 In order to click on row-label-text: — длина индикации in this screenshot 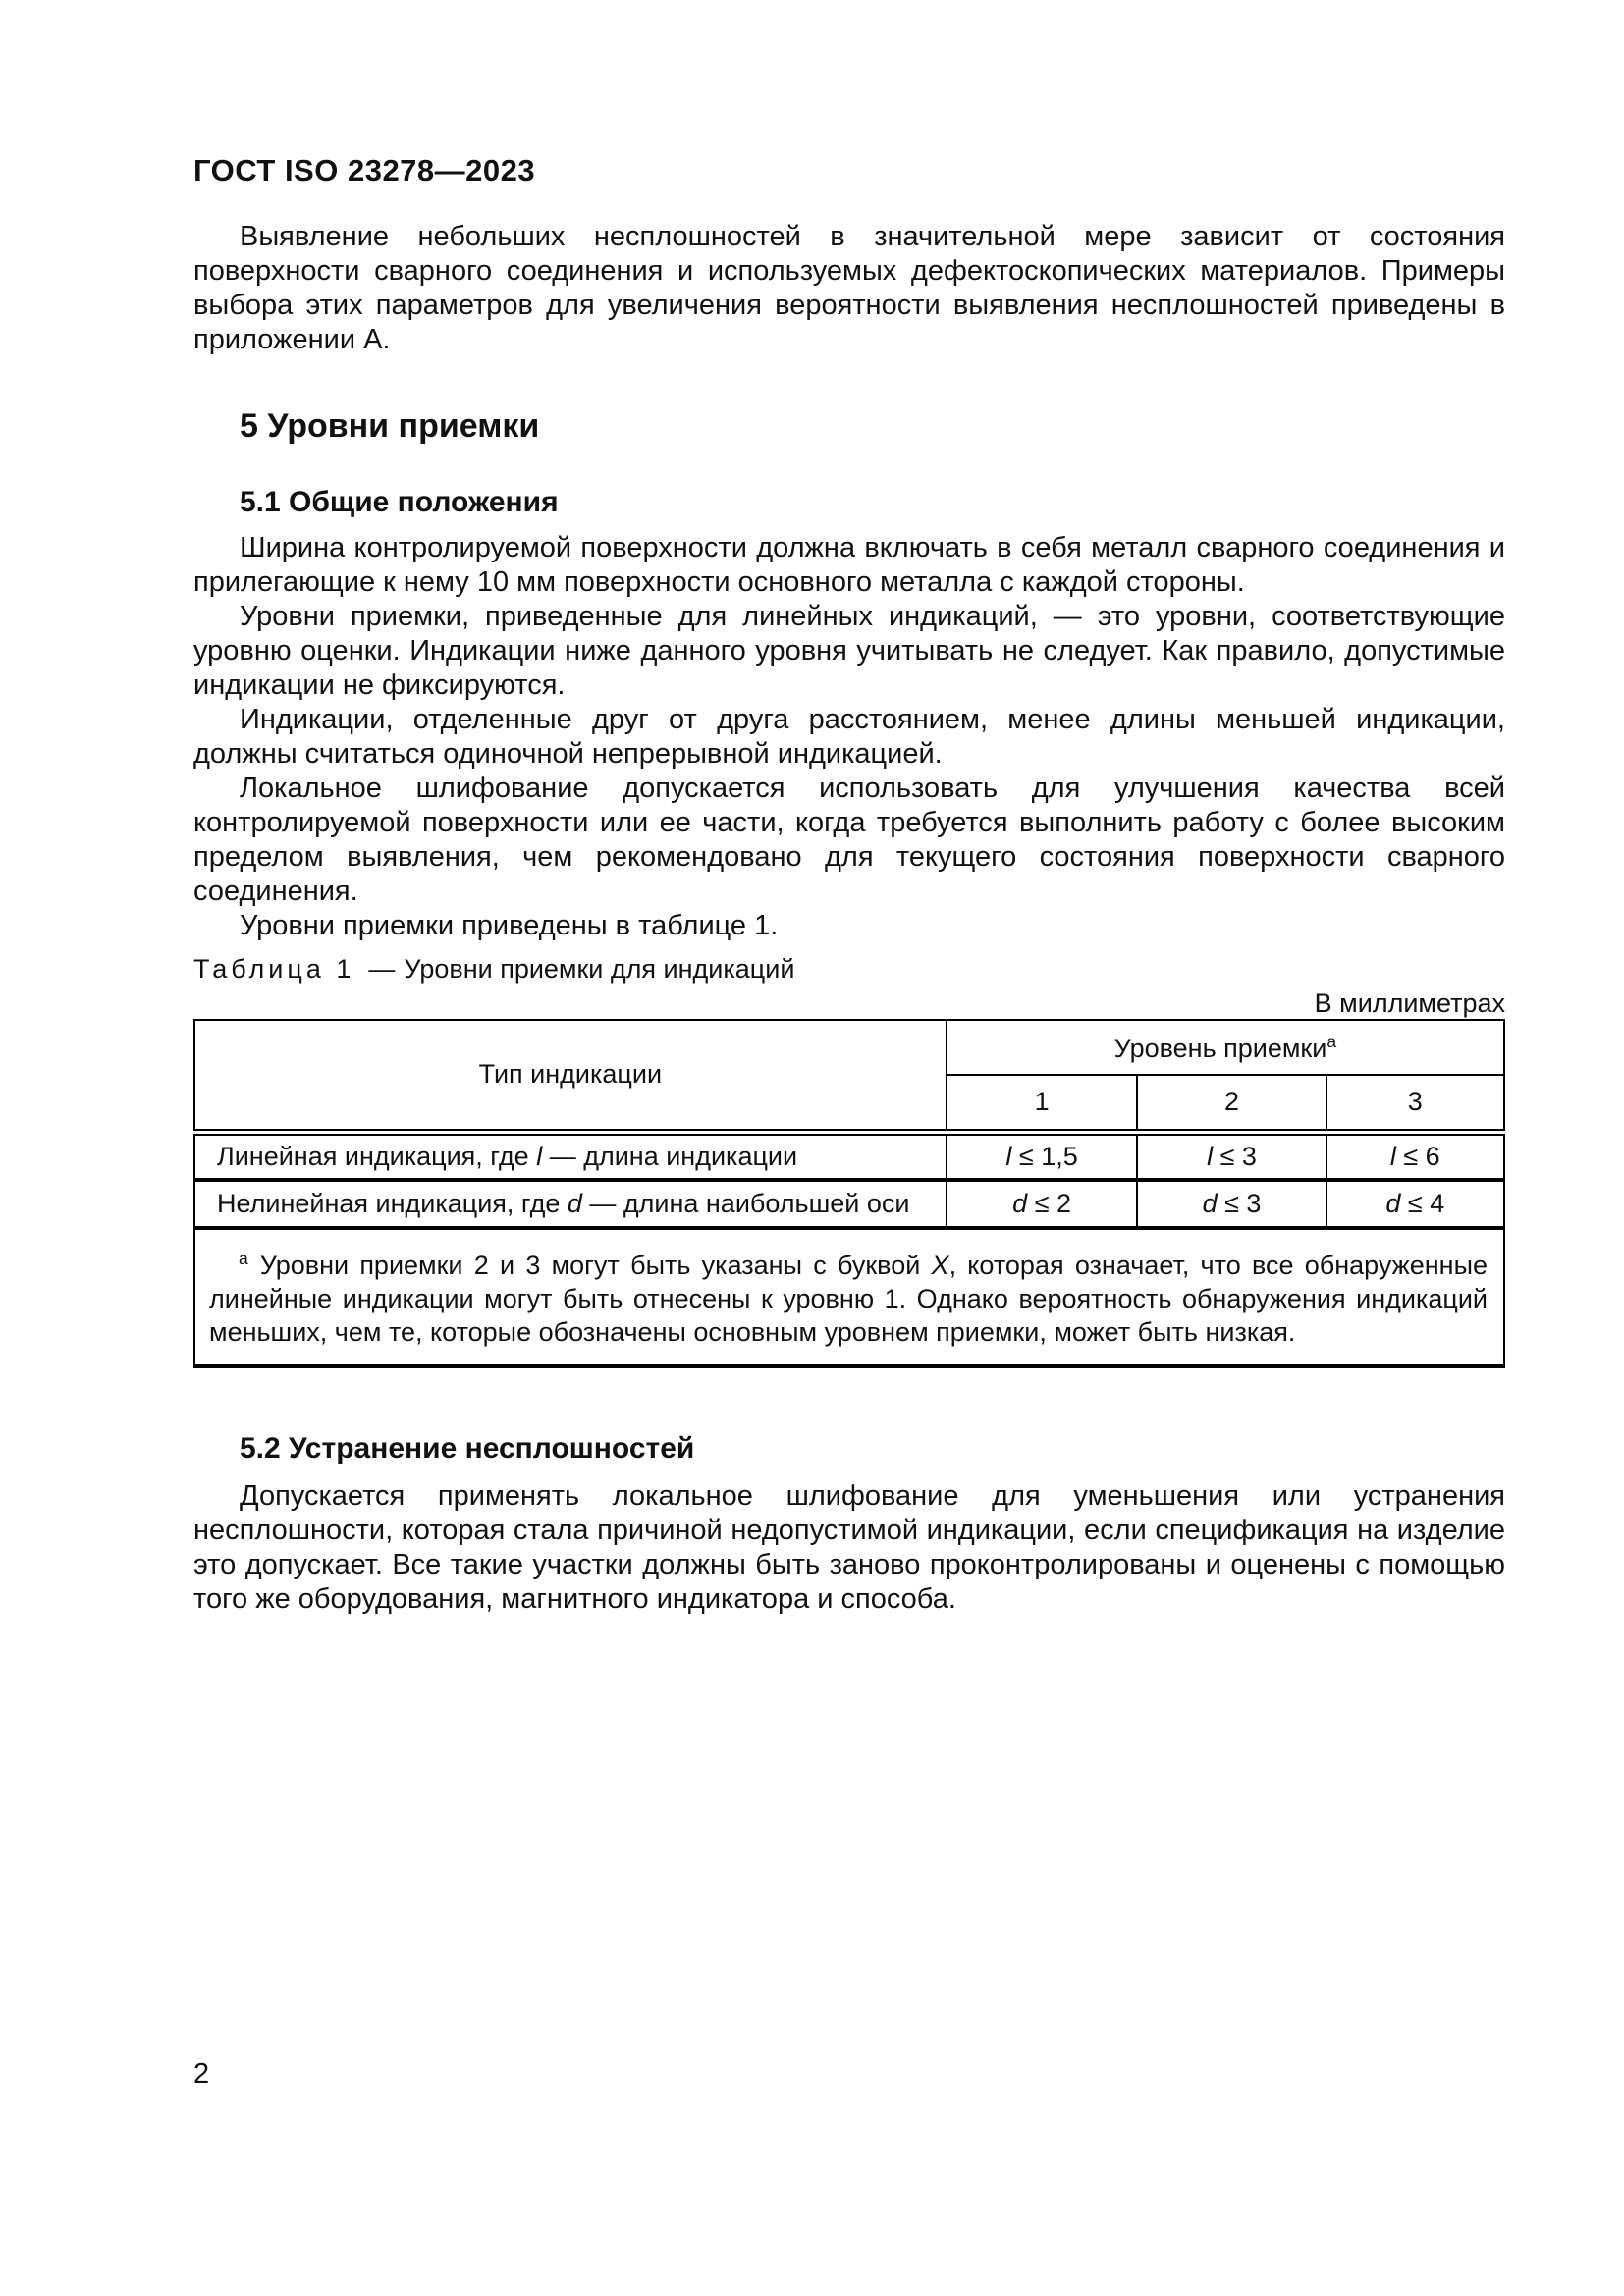, I will do `click(670, 1156)`.